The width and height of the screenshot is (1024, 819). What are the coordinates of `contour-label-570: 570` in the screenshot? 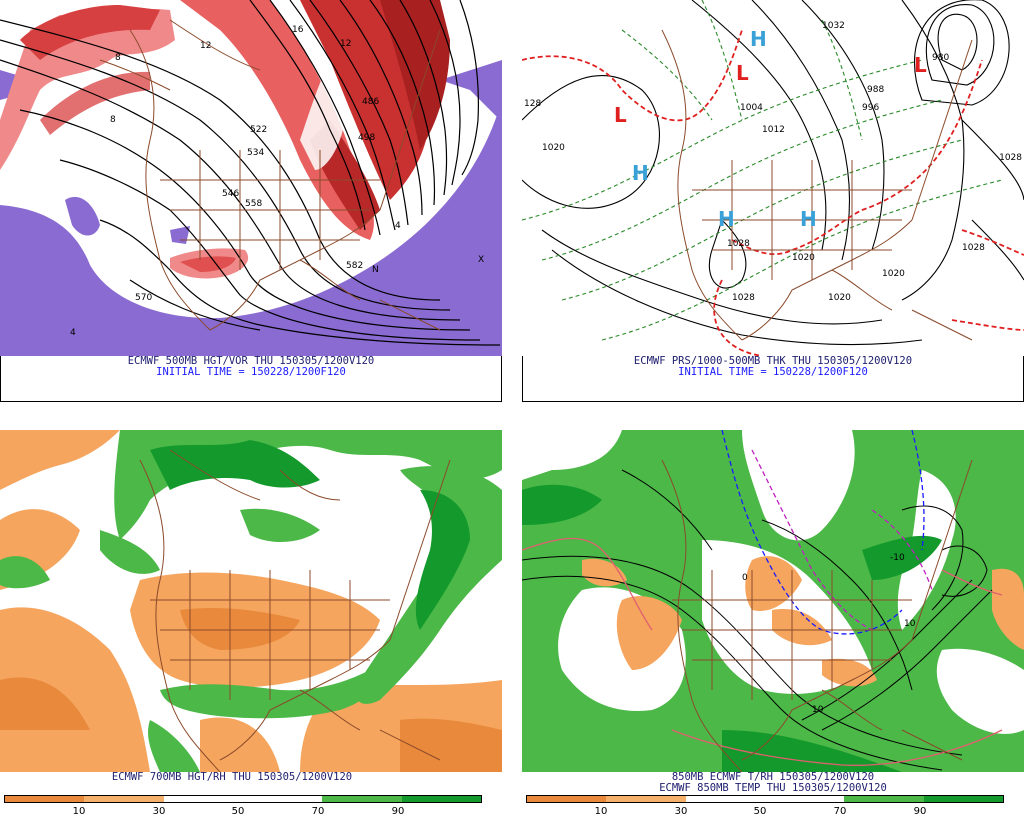 It's located at (143, 298).